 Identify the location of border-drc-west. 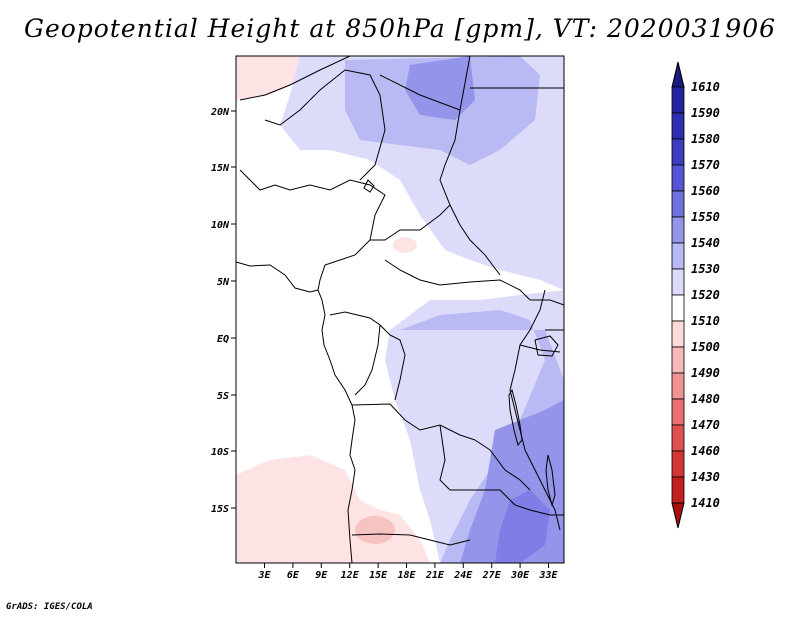
(392, 362).